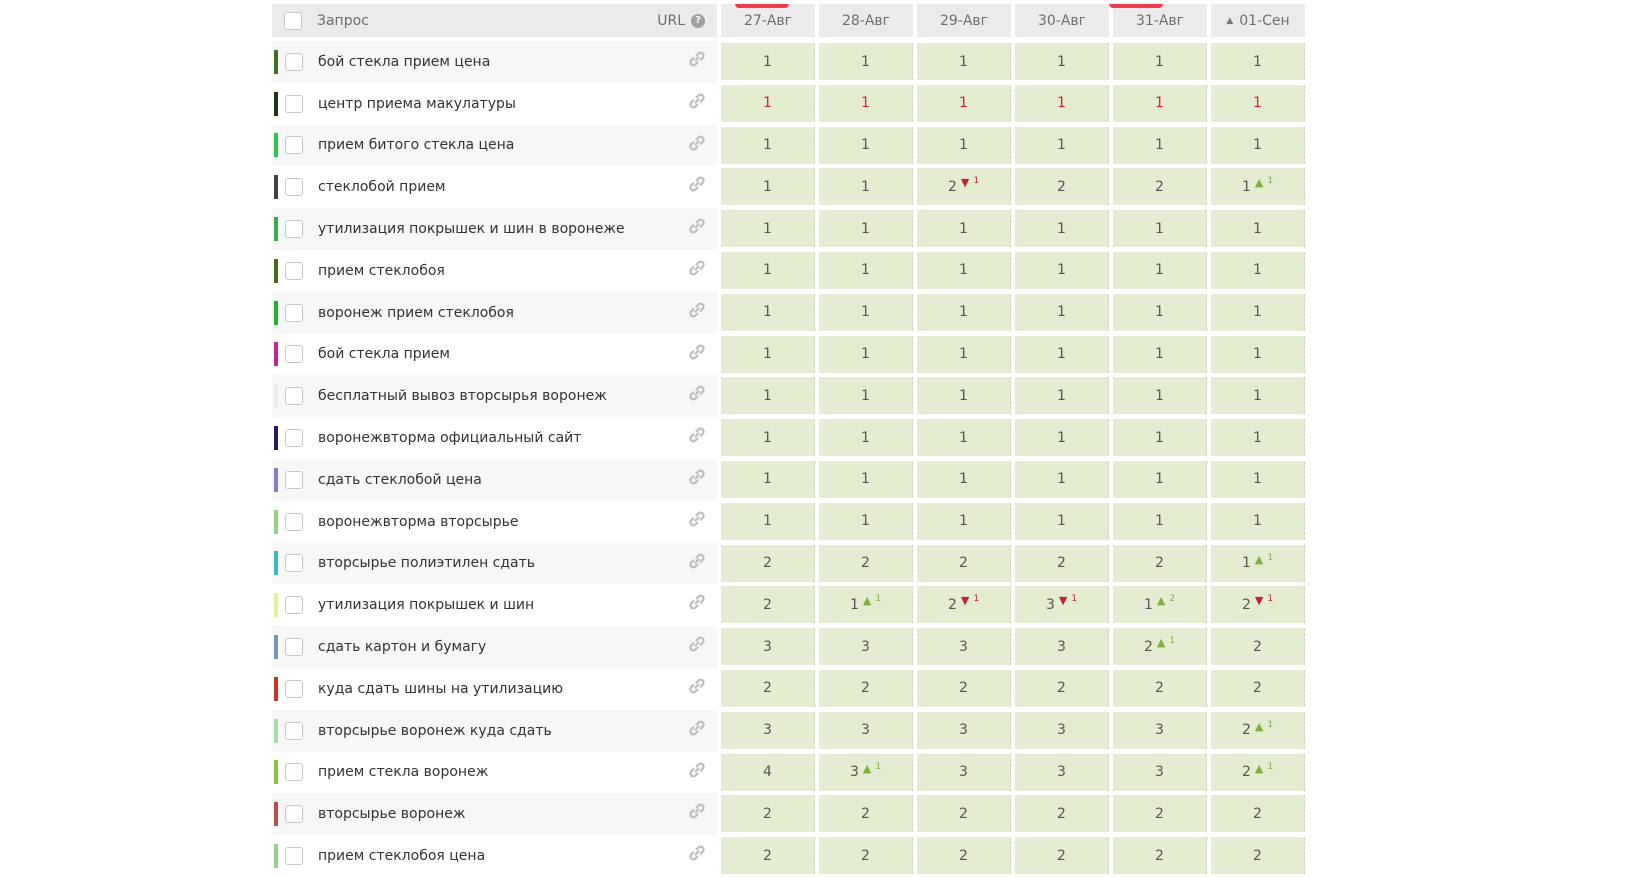 The image size is (1636, 877). What do you see at coordinates (1258, 605) in the screenshot?
I see `position-cell: 2 ▼ 1` at bounding box center [1258, 605].